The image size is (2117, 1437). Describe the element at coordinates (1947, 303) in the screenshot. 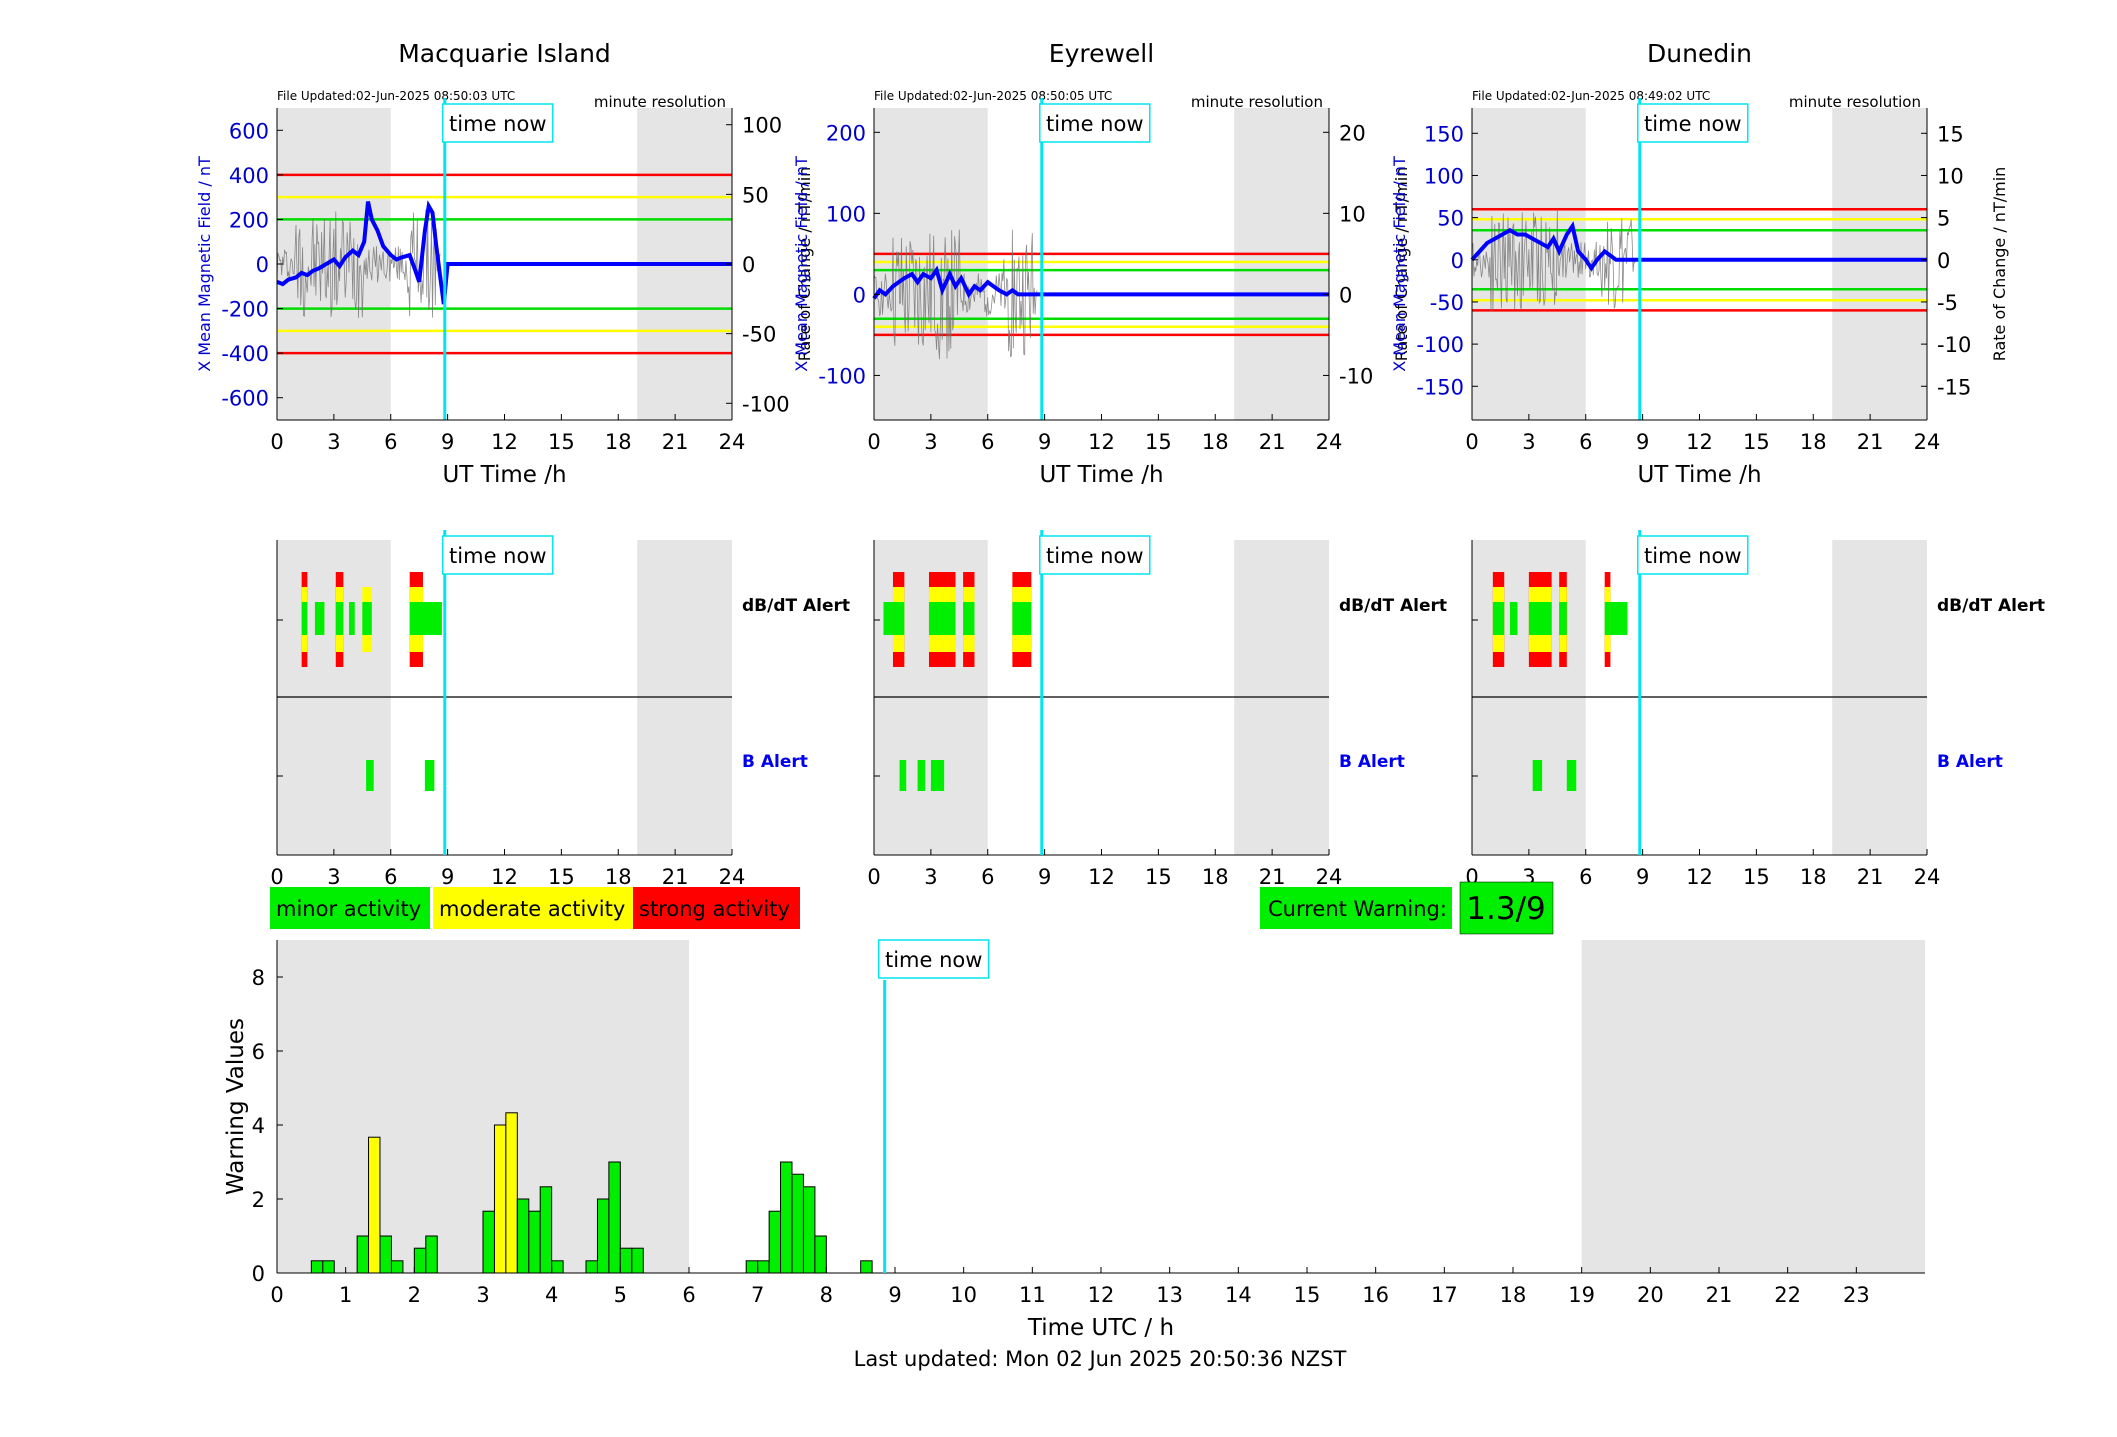

I see `right-tick-label: -5` at that location.